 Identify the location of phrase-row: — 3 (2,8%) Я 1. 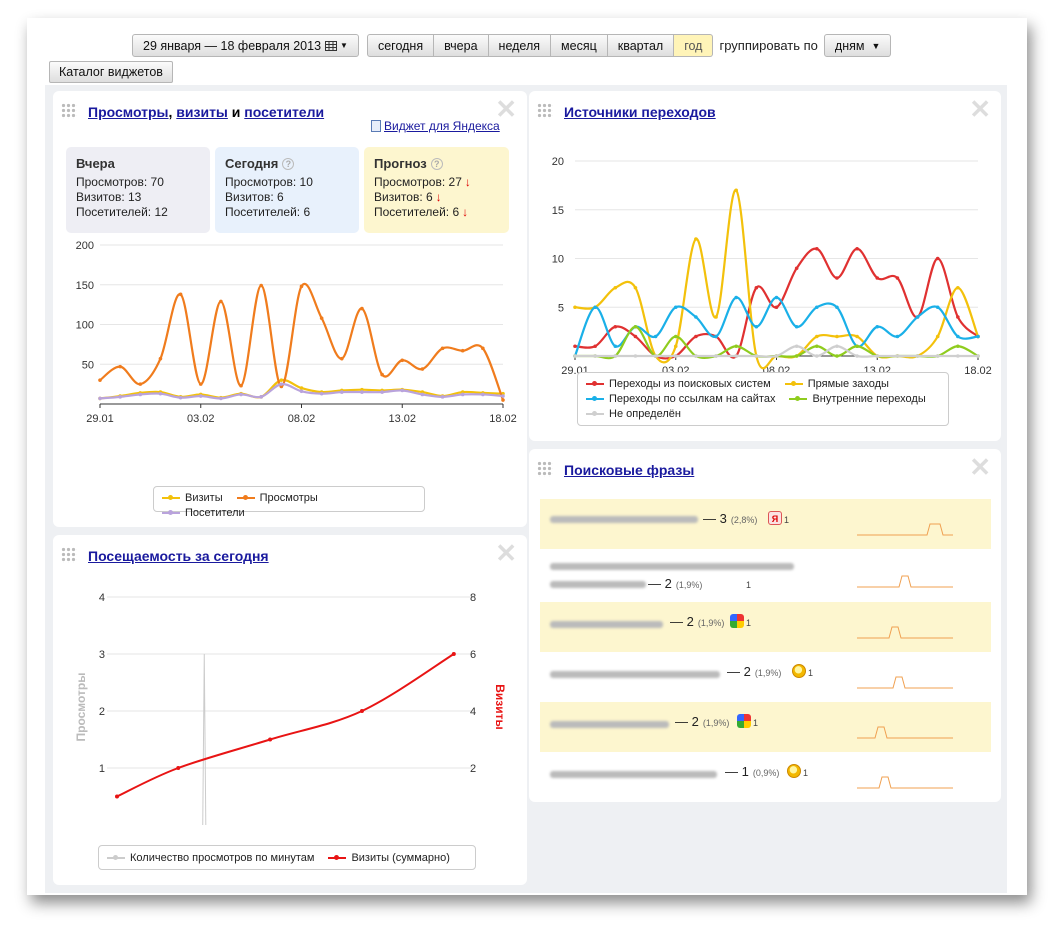
(765, 524).